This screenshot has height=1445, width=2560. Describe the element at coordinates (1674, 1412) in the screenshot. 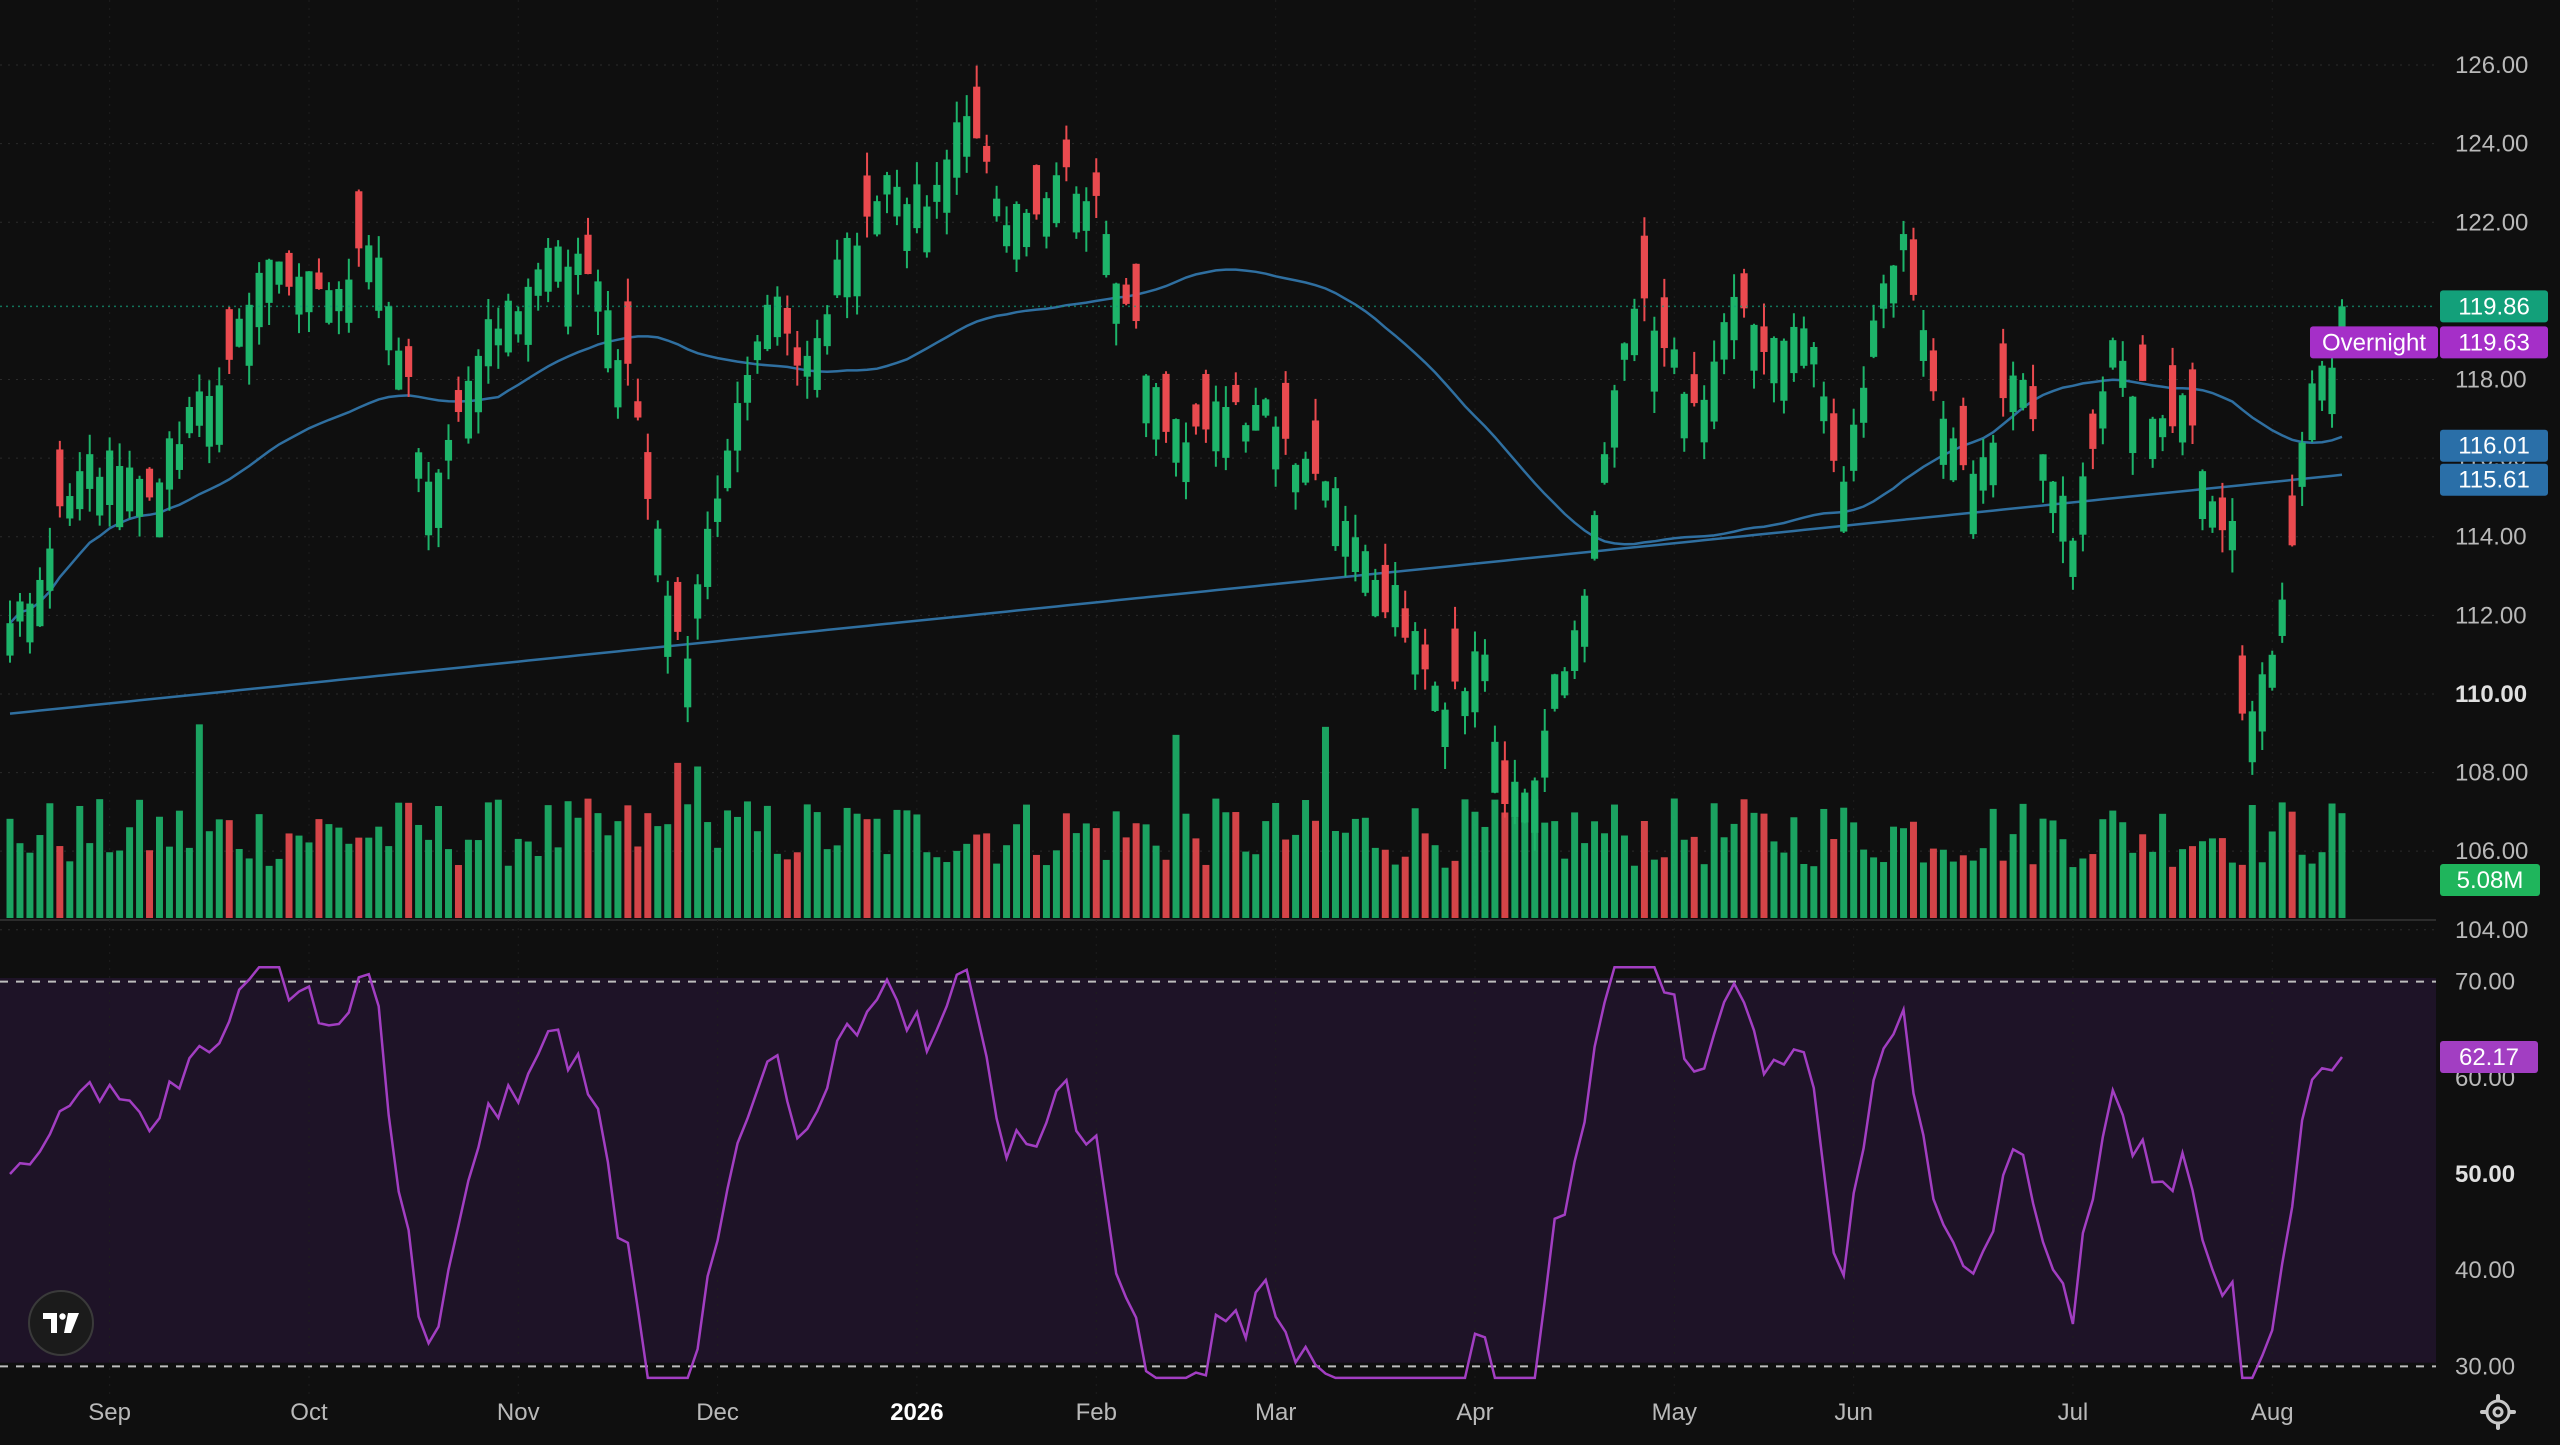

I see `time-axis-tick: May` at that location.